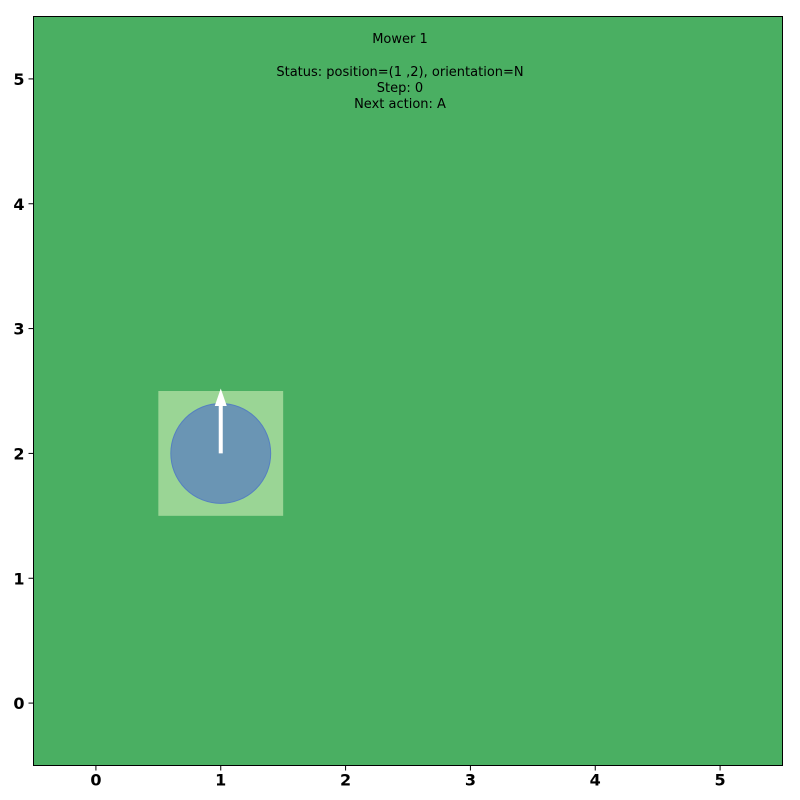 The width and height of the screenshot is (800, 800). Describe the element at coordinates (95, 780) in the screenshot. I see `x-tick-label: 0` at that location.